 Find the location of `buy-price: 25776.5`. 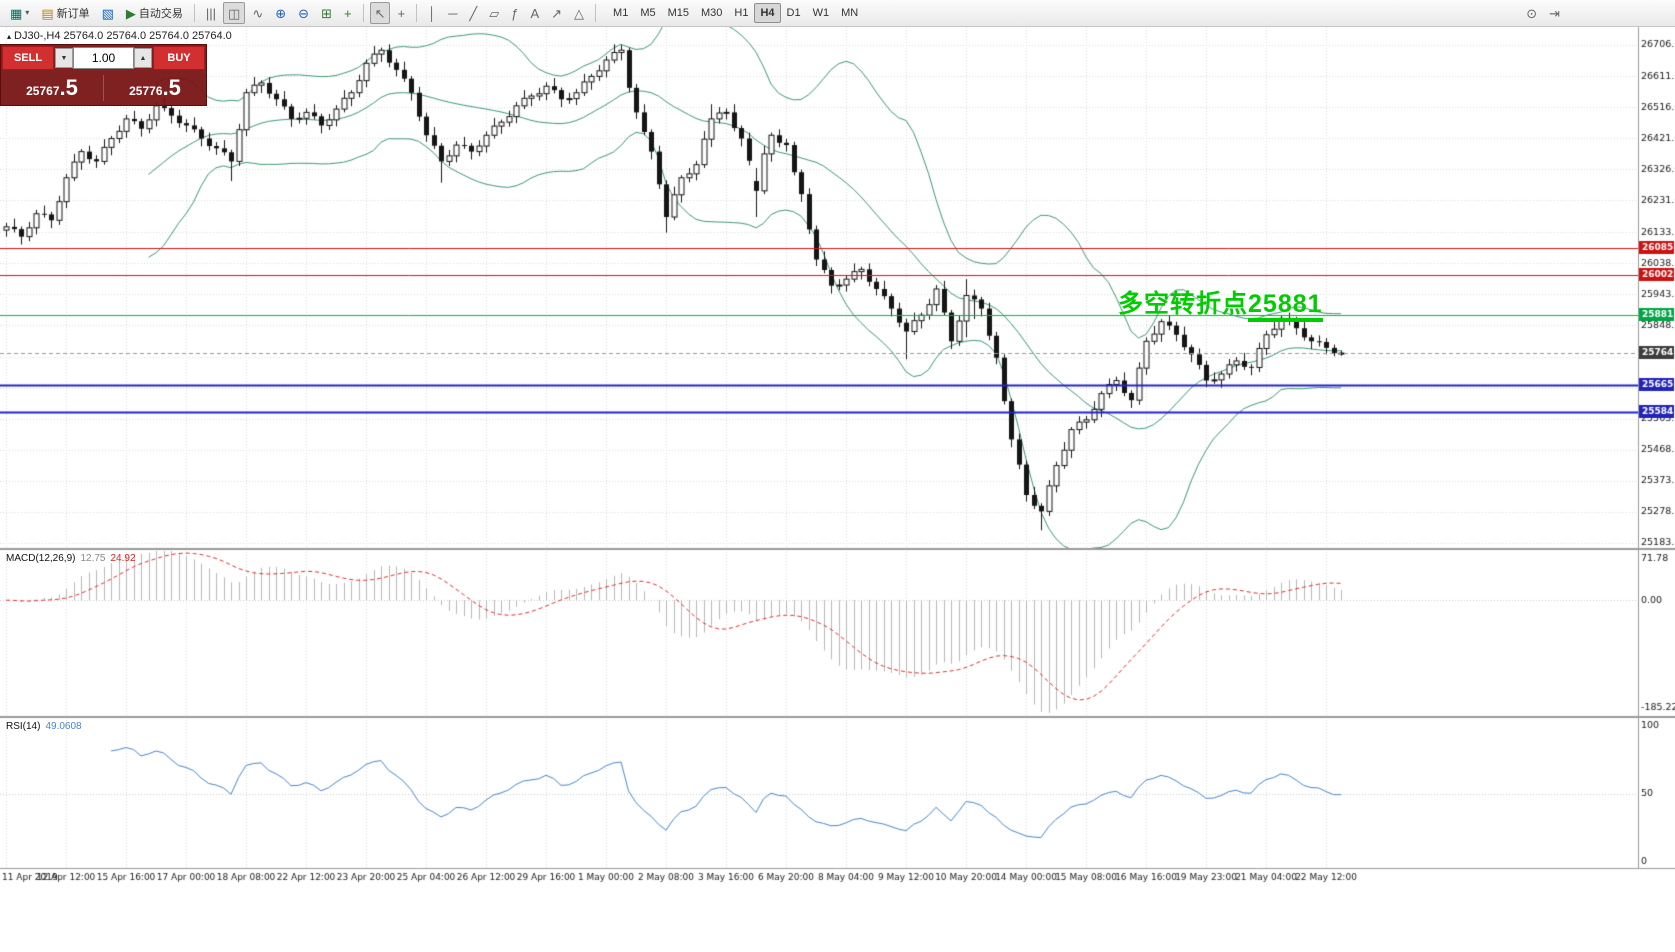

buy-price: 25776.5 is located at coordinates (155, 88).